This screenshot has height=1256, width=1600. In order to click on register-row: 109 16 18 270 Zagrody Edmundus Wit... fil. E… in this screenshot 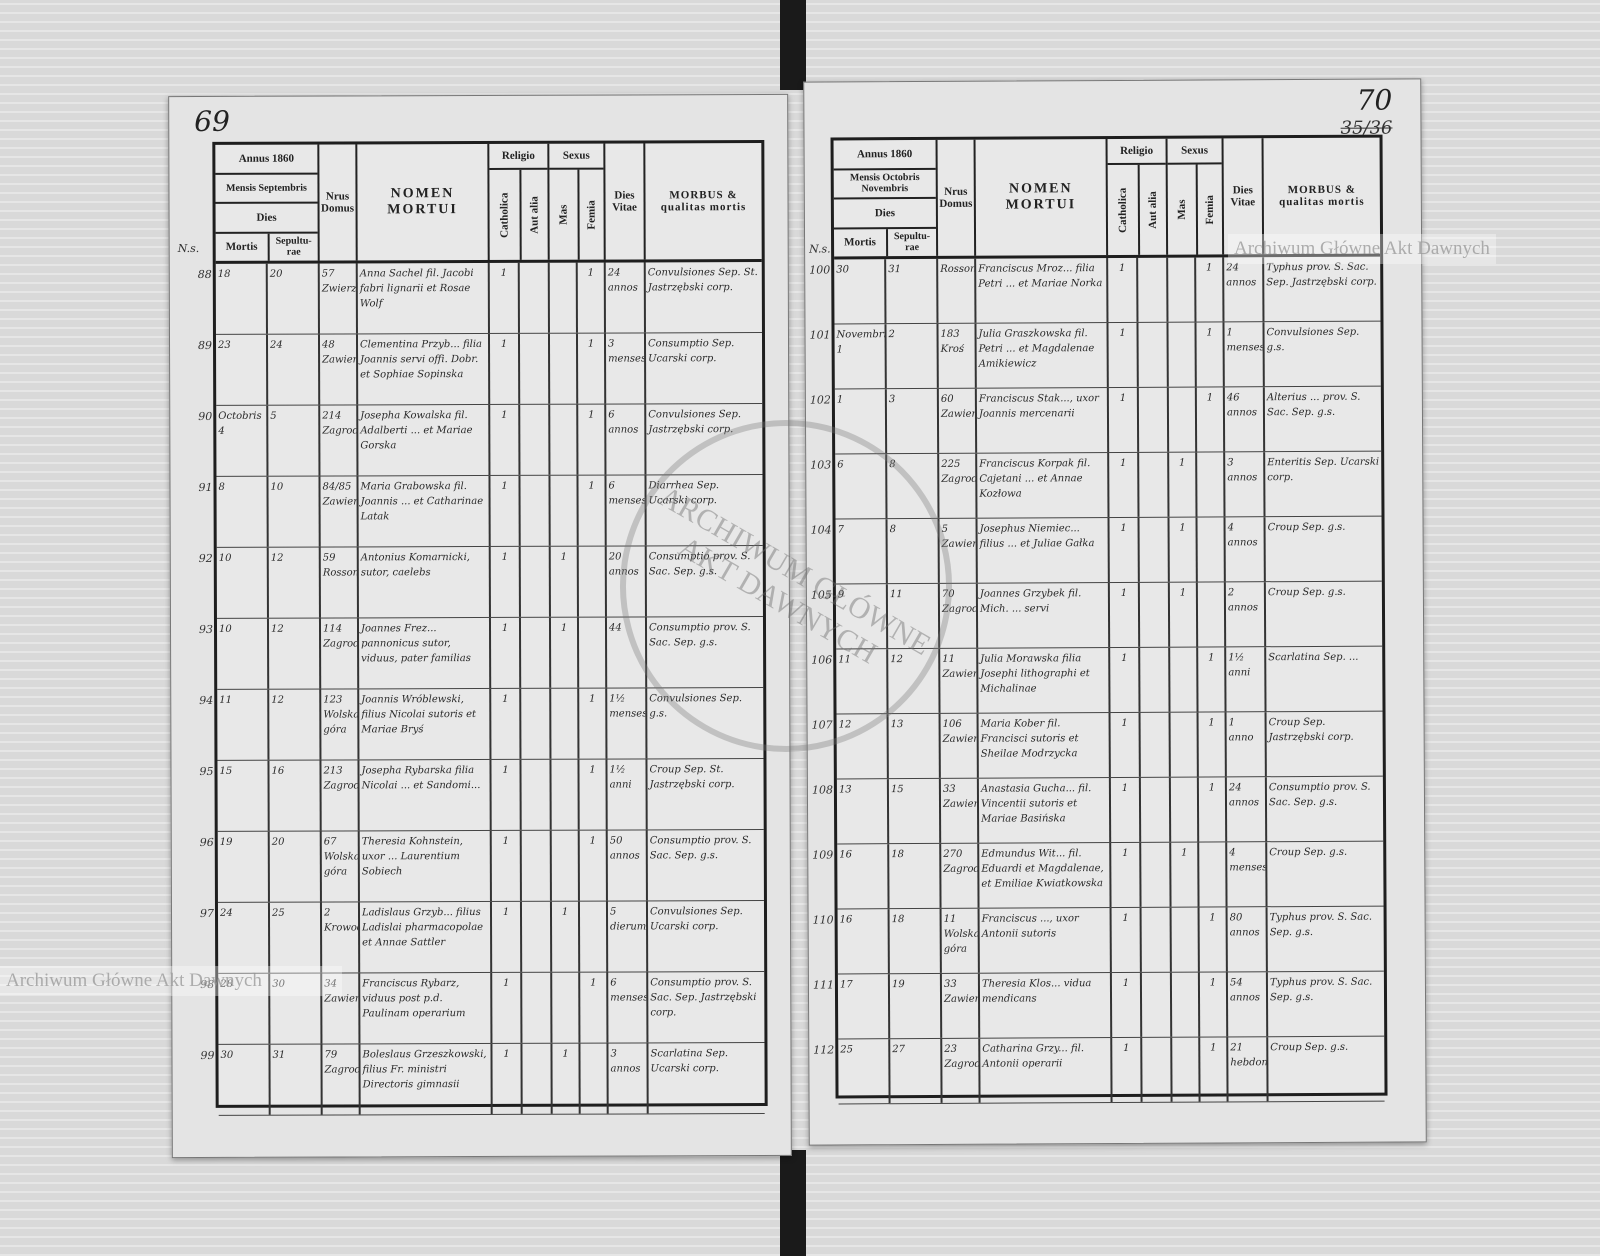, I will do `click(1098, 875)`.